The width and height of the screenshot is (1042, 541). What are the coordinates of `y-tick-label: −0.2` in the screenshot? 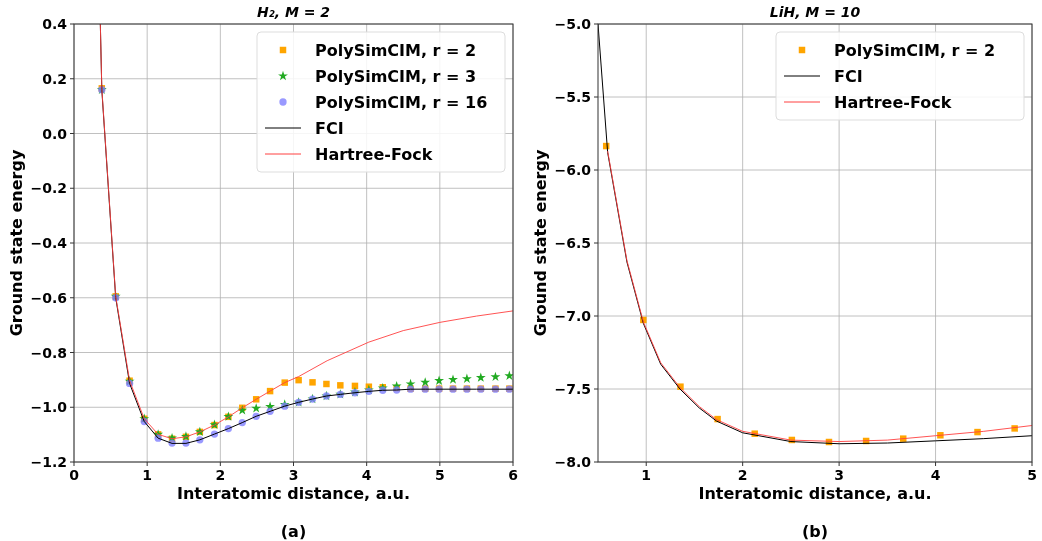 It's located at (48, 188).